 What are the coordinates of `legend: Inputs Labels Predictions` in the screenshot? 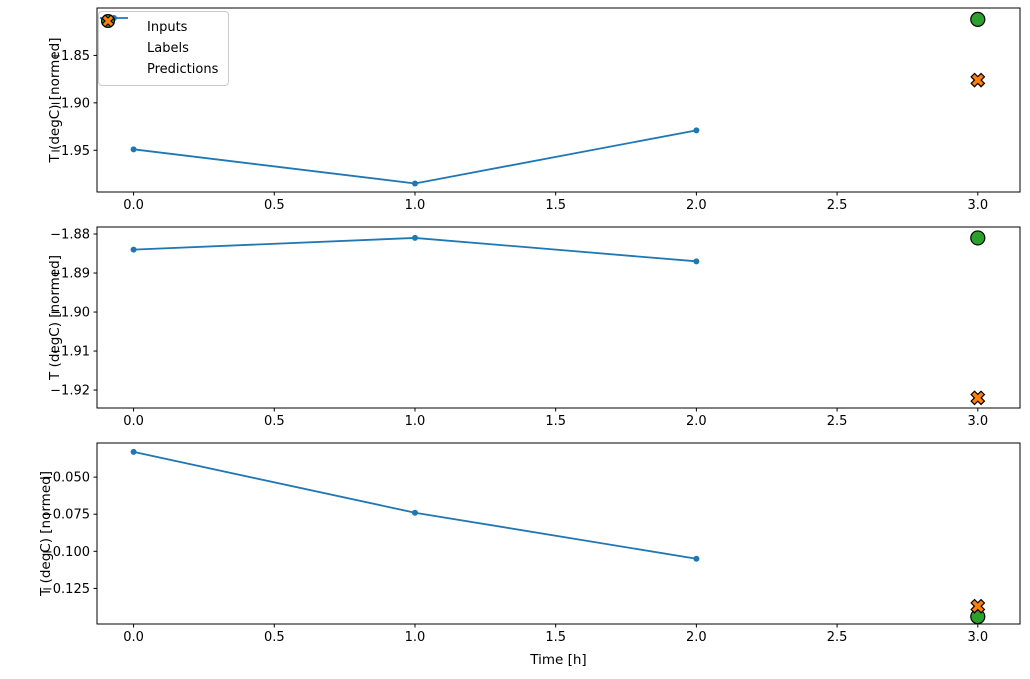 It's located at (164, 48).